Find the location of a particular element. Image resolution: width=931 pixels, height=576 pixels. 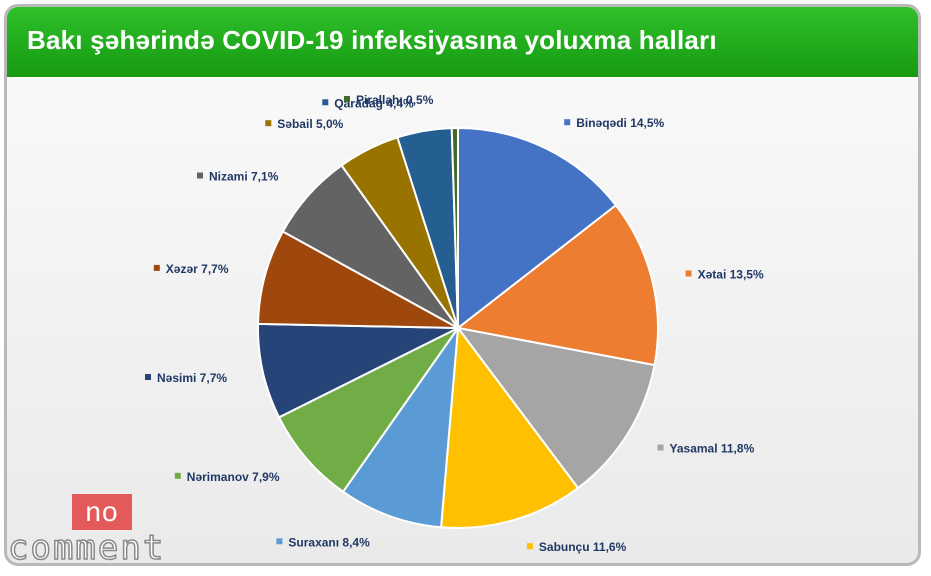

slice-label: Səbail 5,0% is located at coordinates (310, 124).